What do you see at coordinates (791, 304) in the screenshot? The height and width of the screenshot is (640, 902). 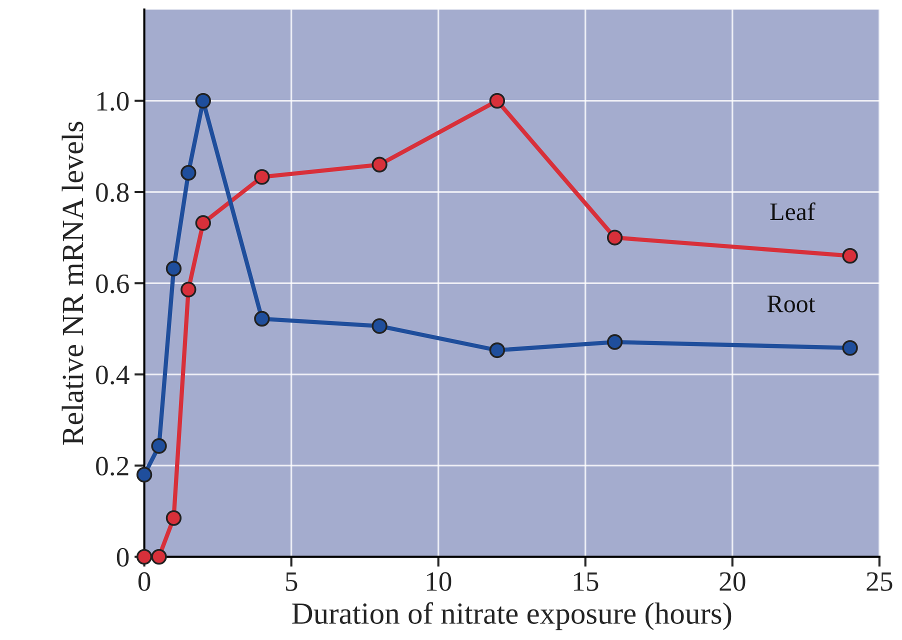 I see `series-label: Root` at bounding box center [791, 304].